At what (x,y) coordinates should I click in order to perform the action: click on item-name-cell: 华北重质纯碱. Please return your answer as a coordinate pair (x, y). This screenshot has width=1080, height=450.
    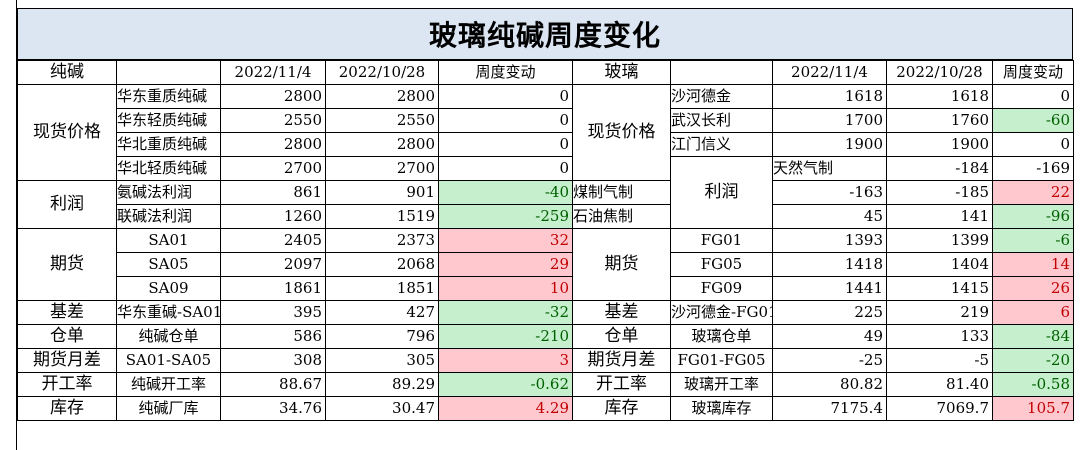
    Looking at the image, I should click on (168, 144).